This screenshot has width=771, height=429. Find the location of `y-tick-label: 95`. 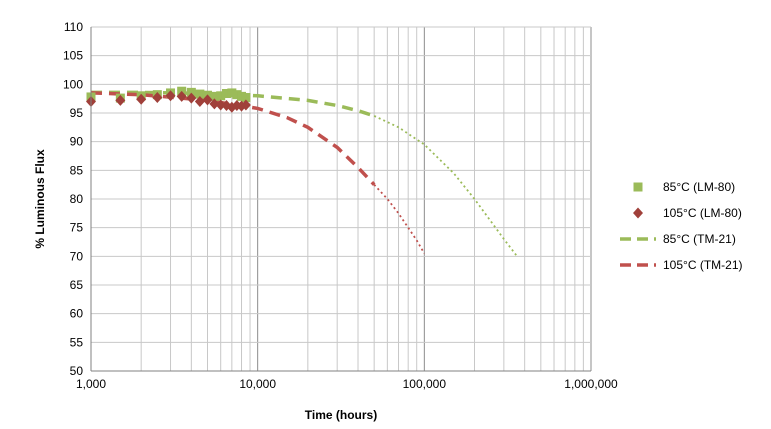

y-tick-label: 95 is located at coordinates (77, 113).